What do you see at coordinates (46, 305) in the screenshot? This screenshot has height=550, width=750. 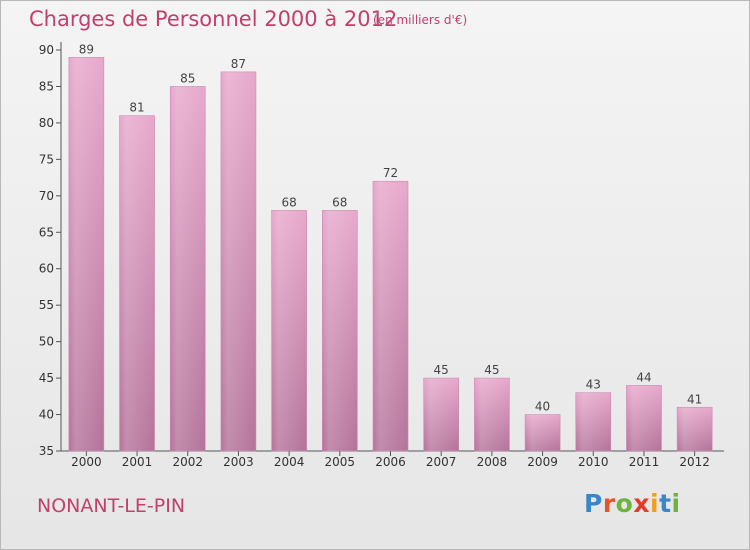 I see `y-tick-label: 55` at bounding box center [46, 305].